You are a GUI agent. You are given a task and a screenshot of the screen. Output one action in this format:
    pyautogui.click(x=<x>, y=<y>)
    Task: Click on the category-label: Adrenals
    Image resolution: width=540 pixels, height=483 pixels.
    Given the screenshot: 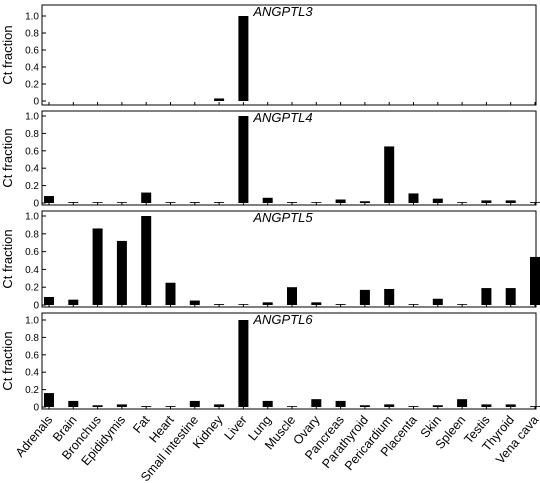 What is the action you would take?
    pyautogui.click(x=34, y=436)
    